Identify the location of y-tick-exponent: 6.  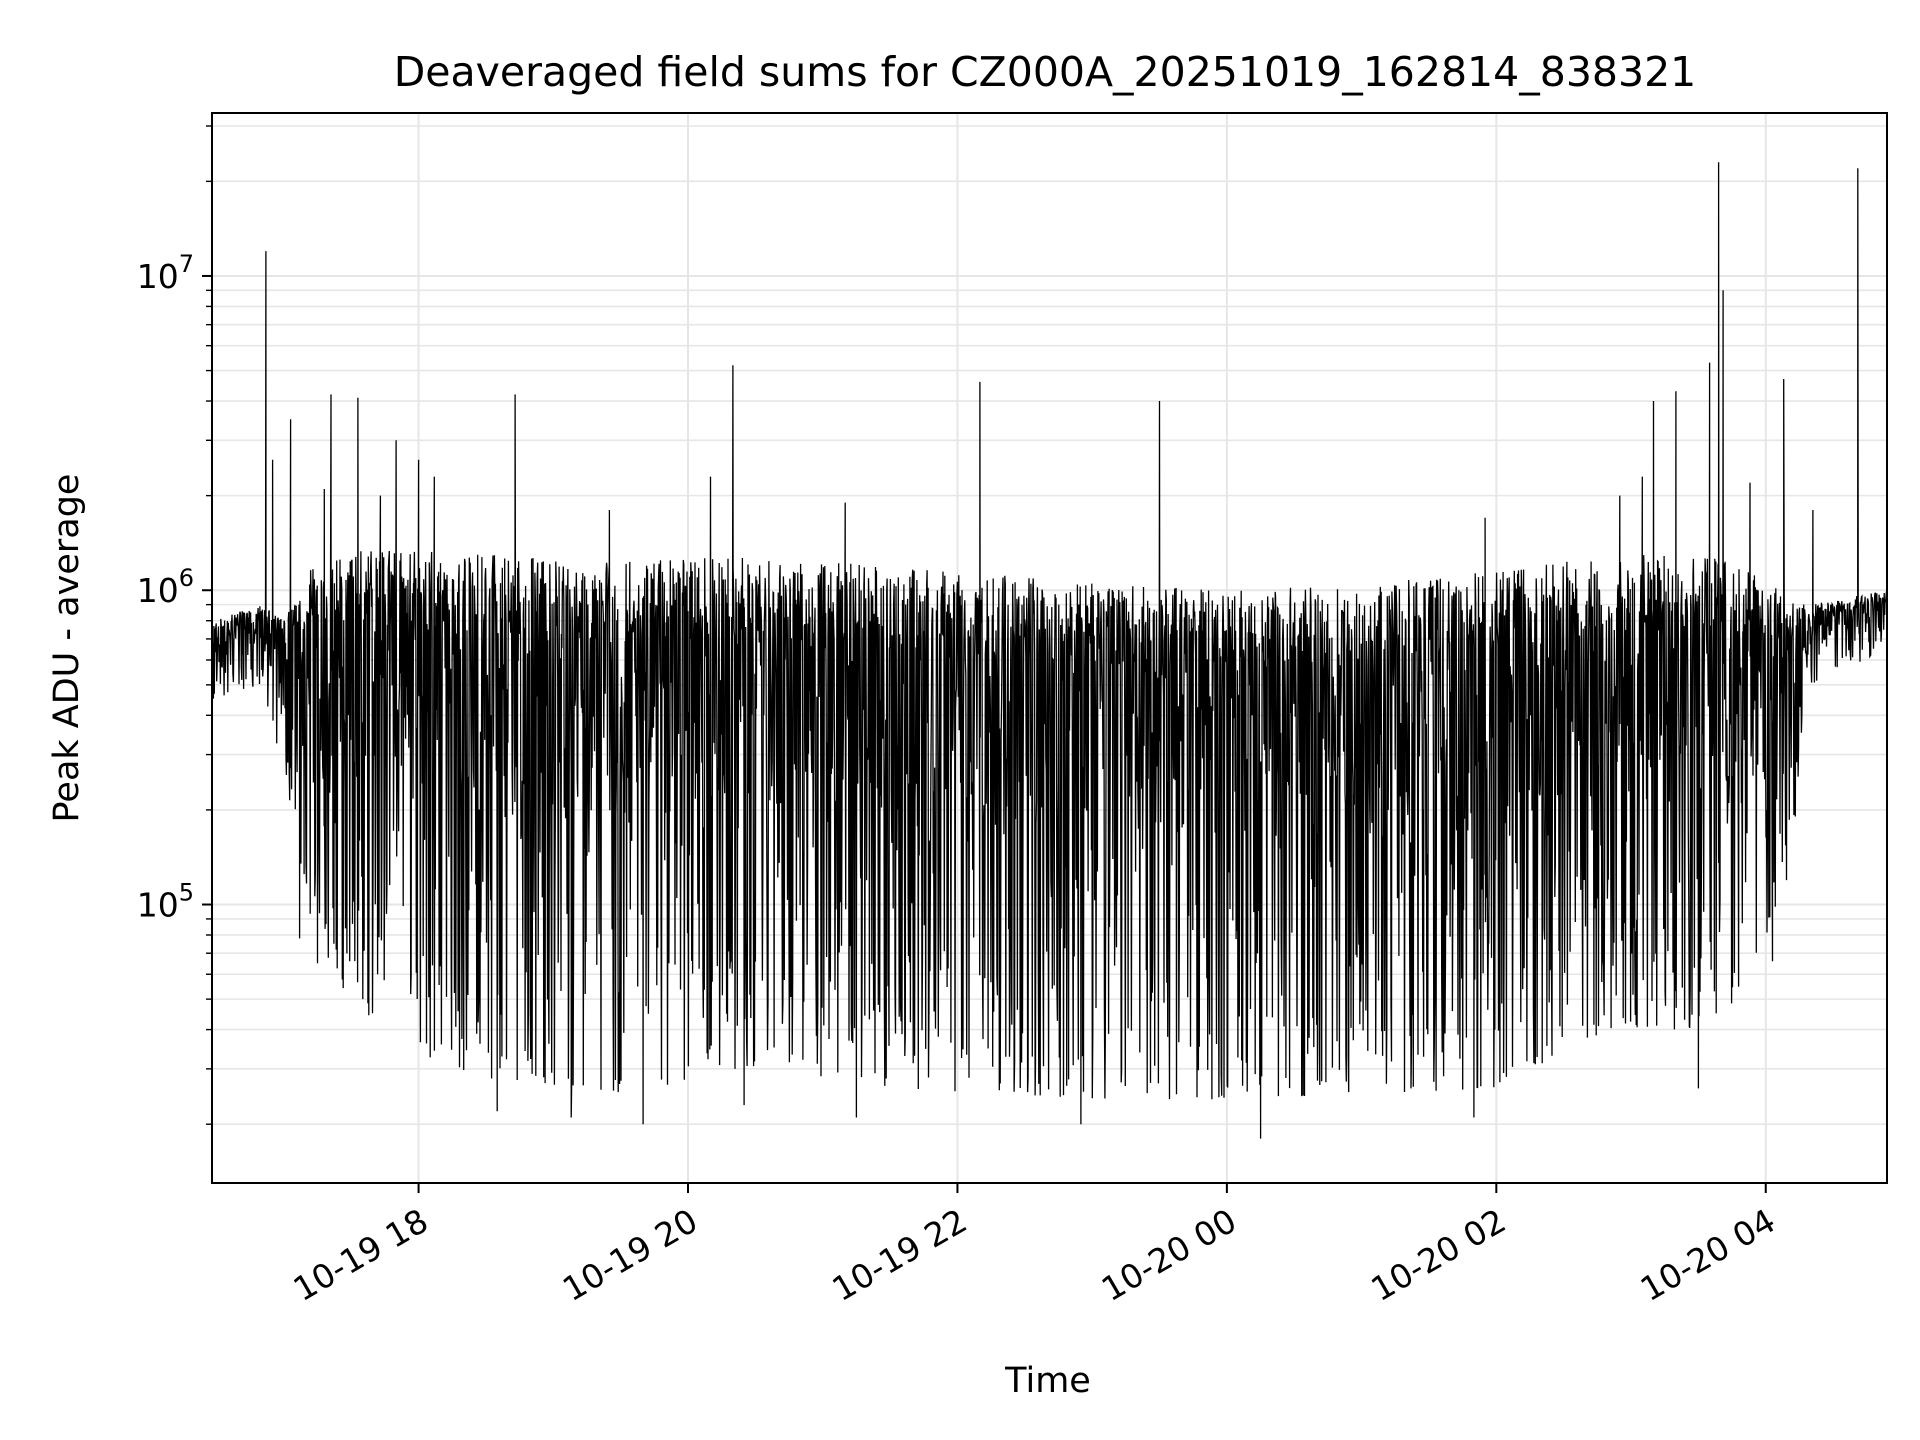
(186, 578).